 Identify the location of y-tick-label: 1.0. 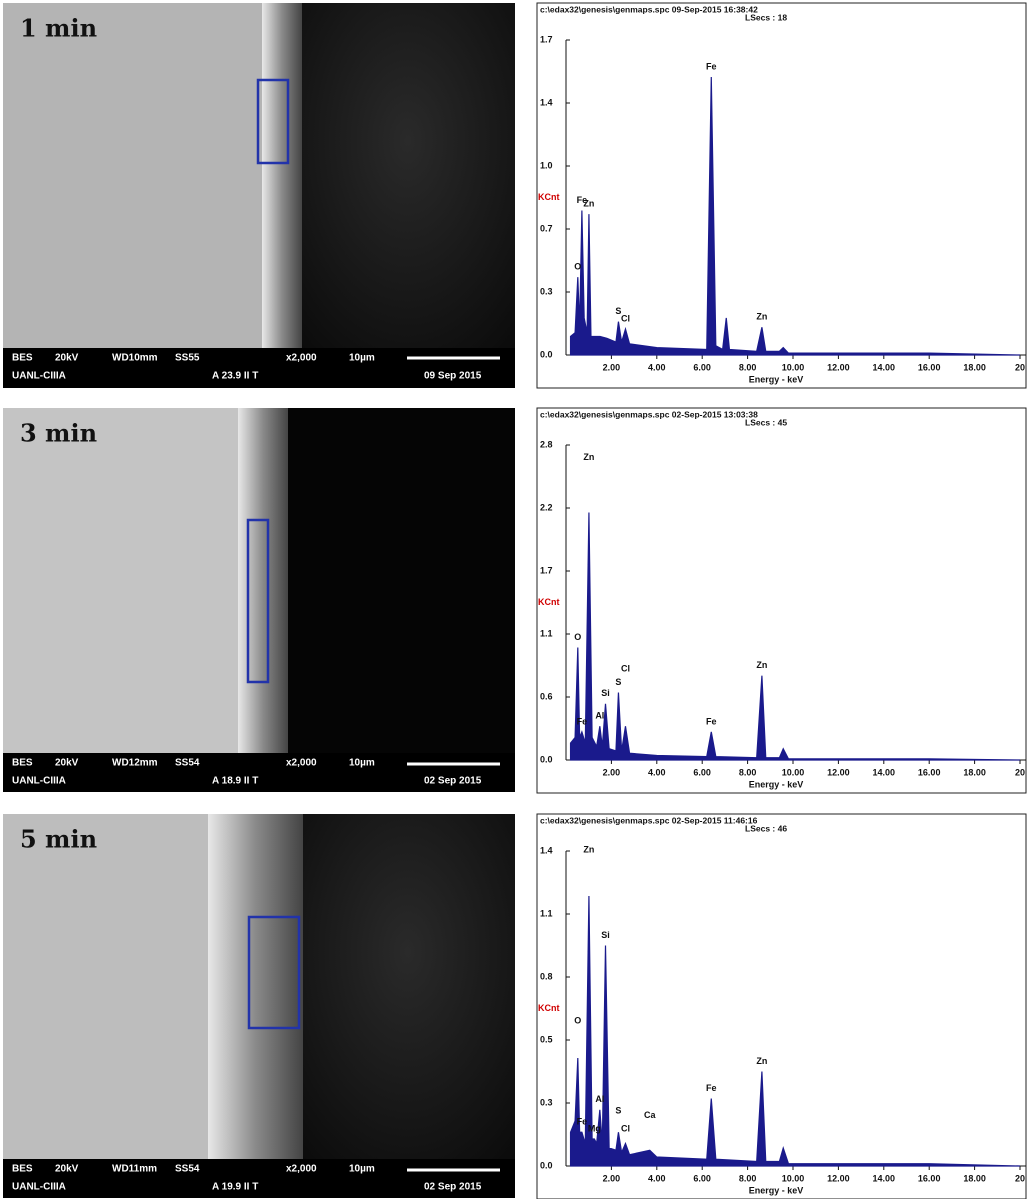
(546, 165).